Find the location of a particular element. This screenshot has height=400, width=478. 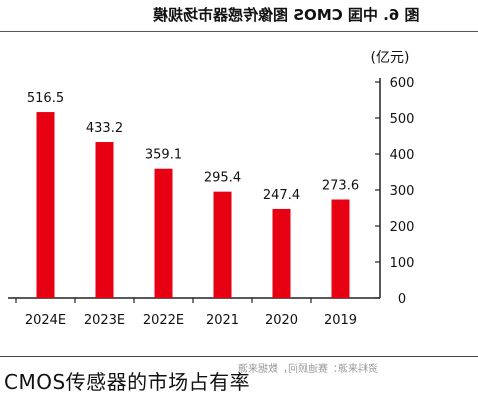

bar-value-label: 516.5 is located at coordinates (45, 98).